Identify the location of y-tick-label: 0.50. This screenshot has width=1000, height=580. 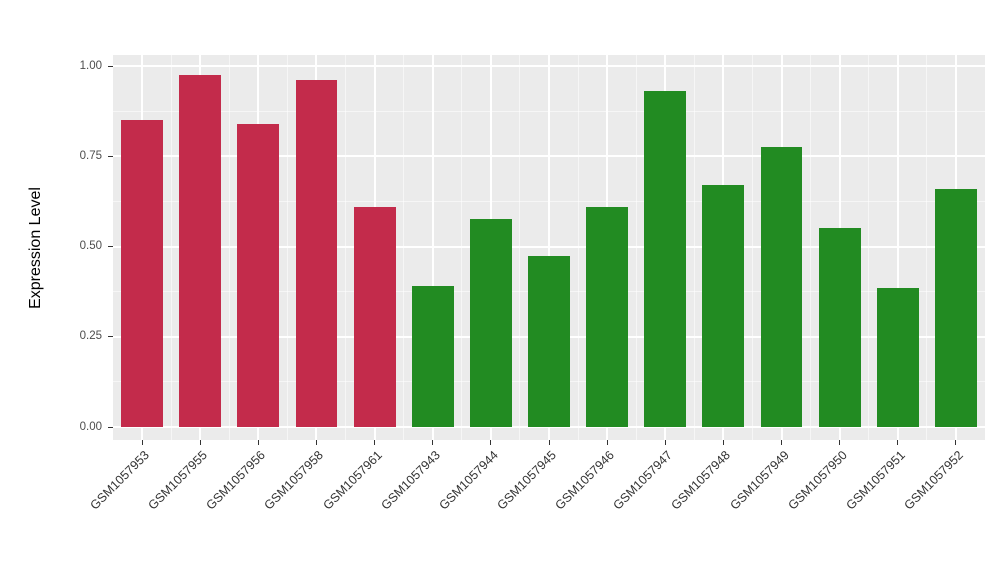
(90, 246).